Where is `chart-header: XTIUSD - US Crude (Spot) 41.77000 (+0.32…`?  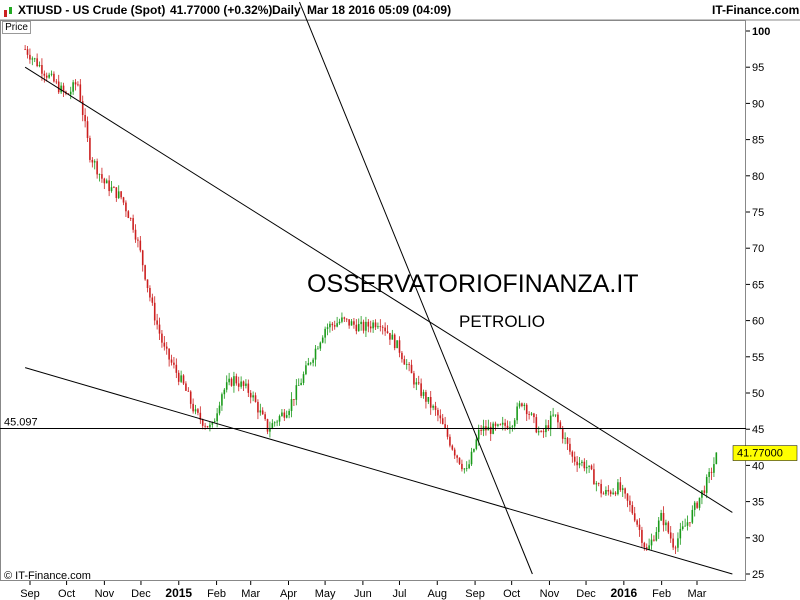
chart-header: XTIUSD - US Crude (Spot) 41.77000 (+0.32… is located at coordinates (400, 10).